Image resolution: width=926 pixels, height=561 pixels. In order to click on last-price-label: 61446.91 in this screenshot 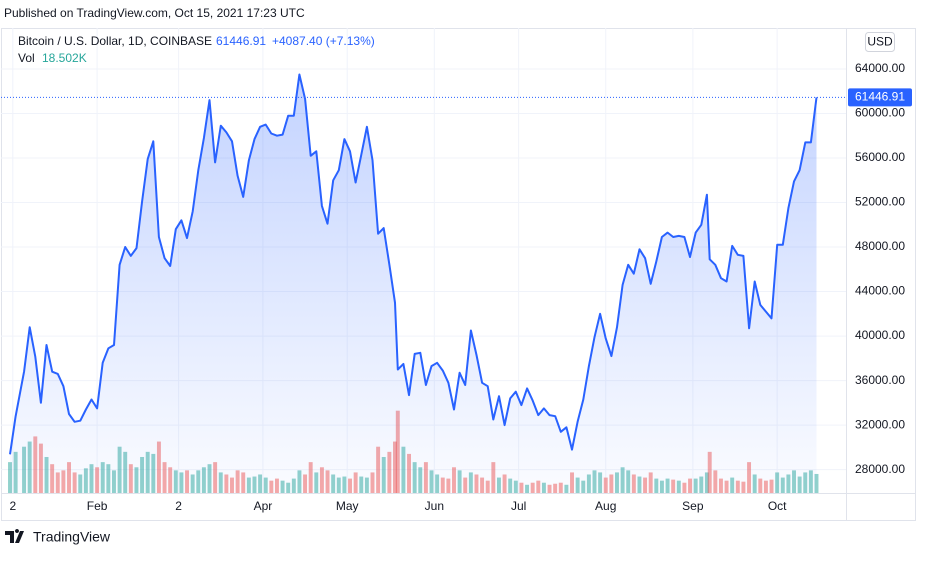, I will do `click(880, 97)`.